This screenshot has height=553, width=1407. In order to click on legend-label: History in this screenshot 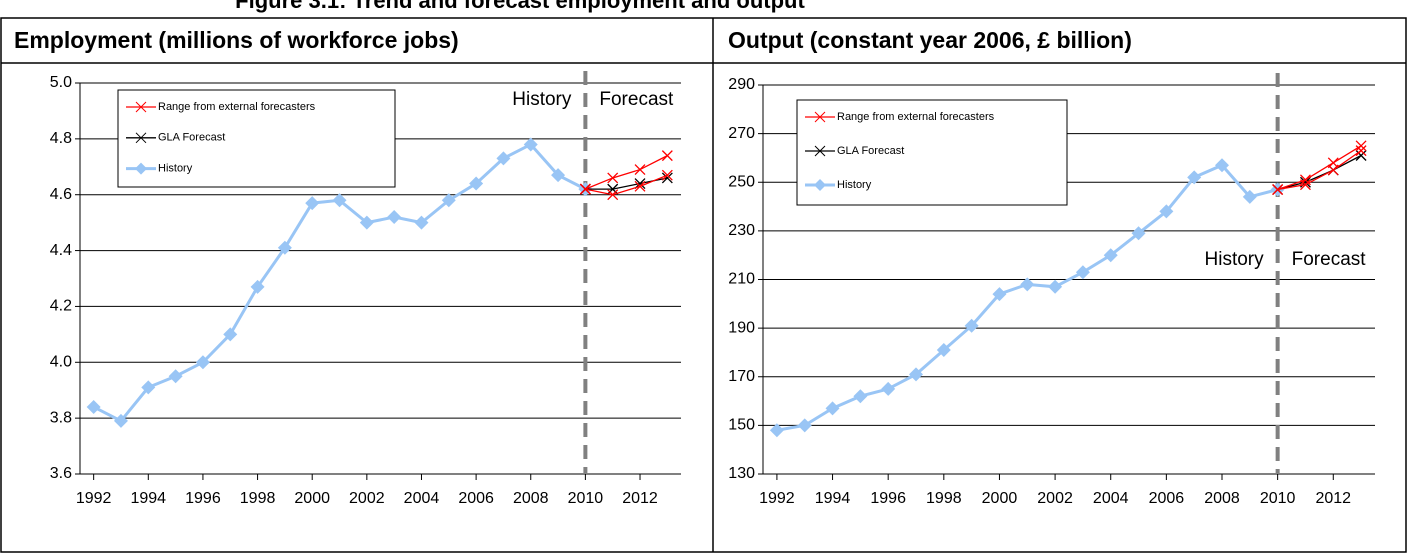, I will do `click(854, 185)`.